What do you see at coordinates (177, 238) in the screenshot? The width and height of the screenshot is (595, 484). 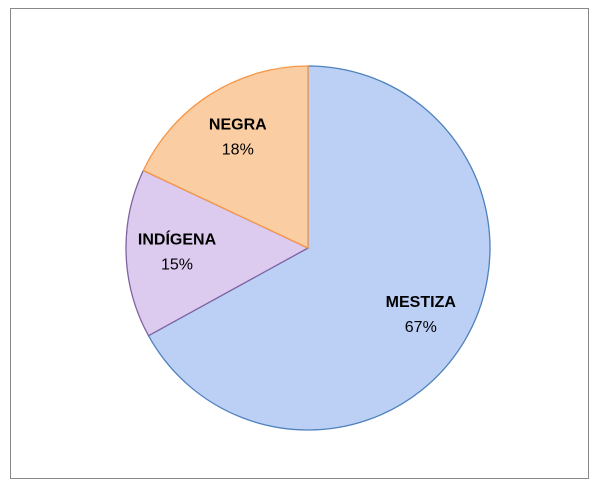 I see `slice-name: INDÍGENA` at bounding box center [177, 238].